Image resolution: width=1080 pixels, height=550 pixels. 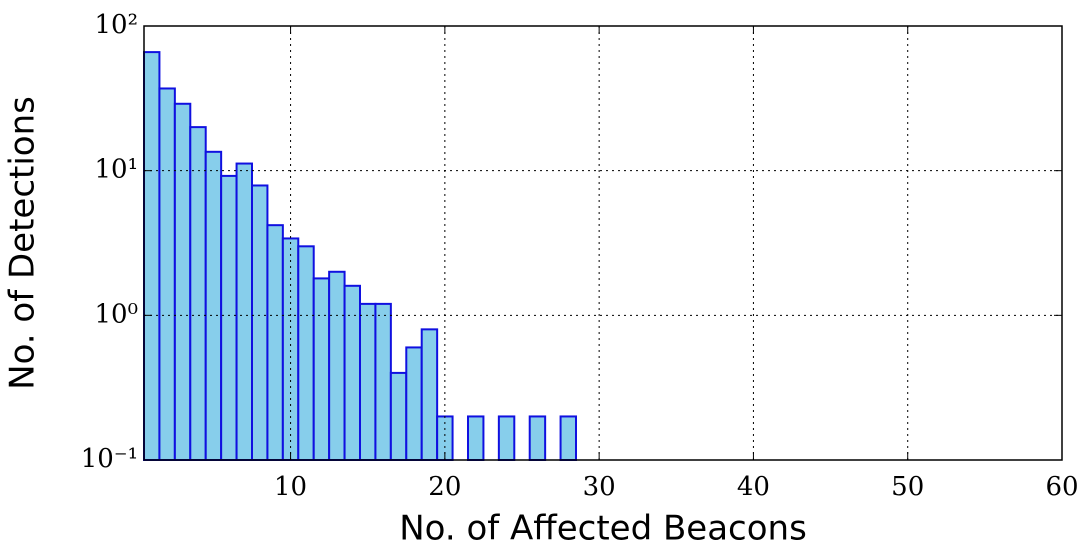 I want to click on x-tick-label: 10, so click(x=290, y=487).